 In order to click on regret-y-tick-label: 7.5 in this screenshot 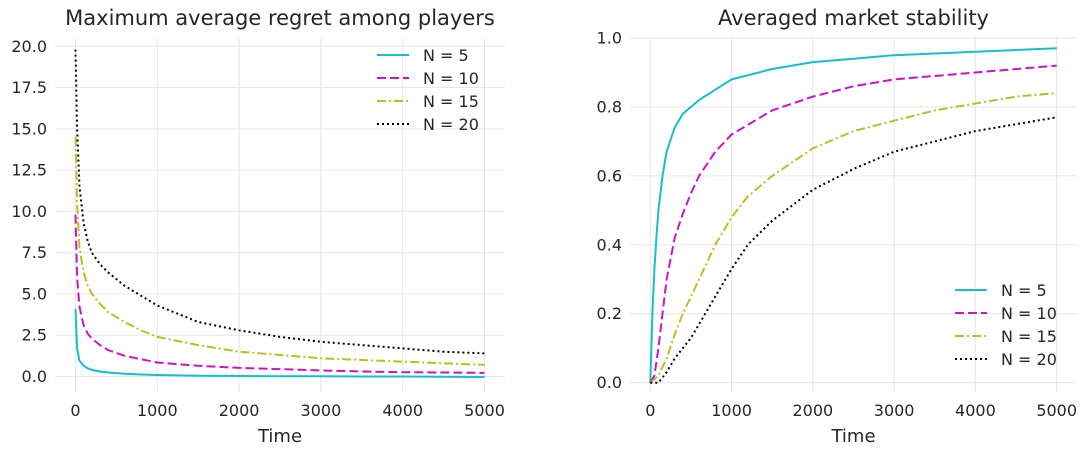, I will do `click(34, 252)`.